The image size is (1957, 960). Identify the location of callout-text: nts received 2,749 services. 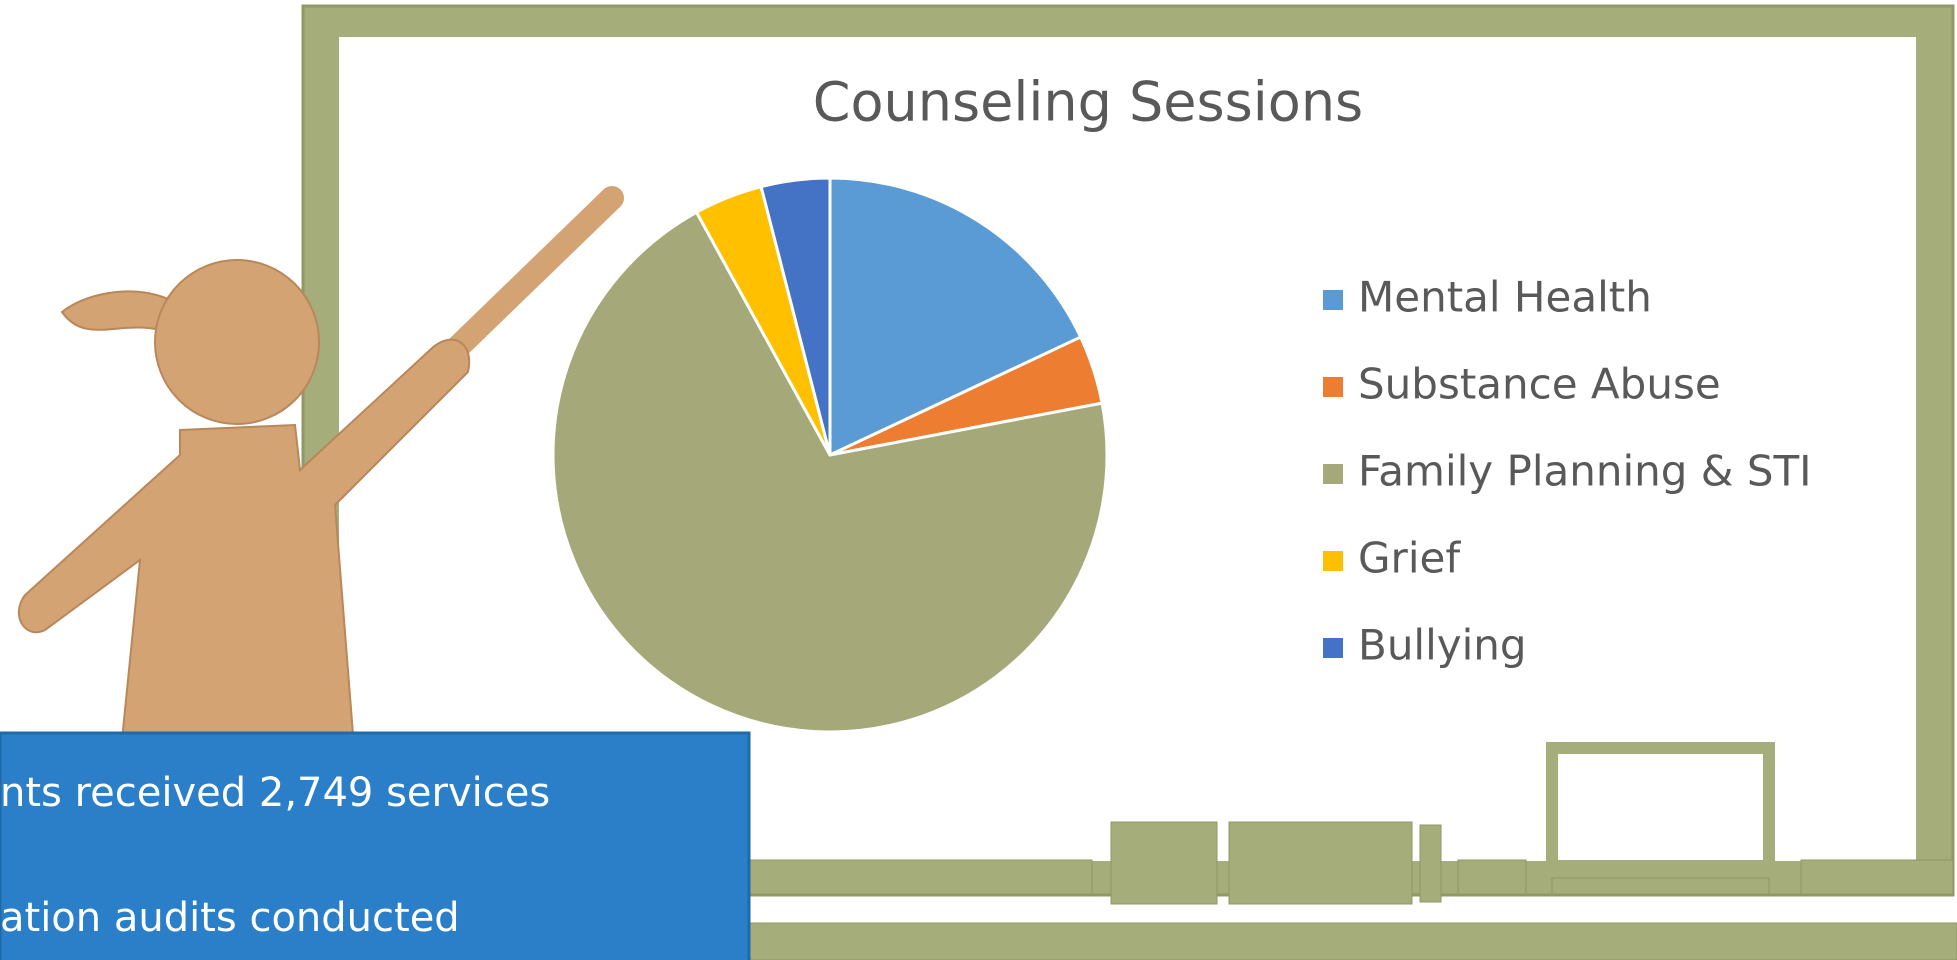
(275, 793).